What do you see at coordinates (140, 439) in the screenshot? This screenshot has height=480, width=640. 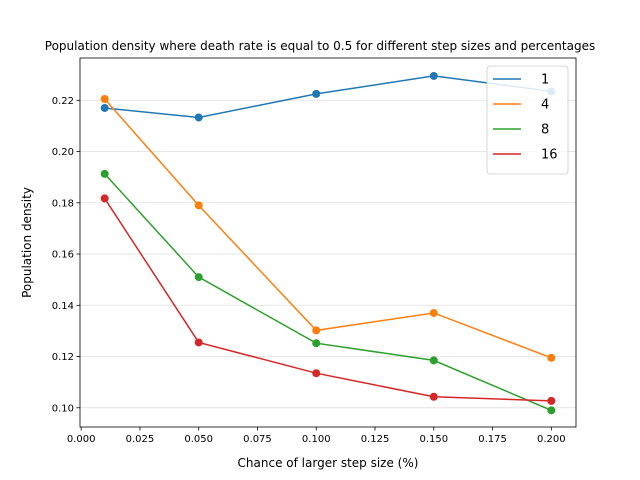 I see `x-tick-label: 0.025` at bounding box center [140, 439].